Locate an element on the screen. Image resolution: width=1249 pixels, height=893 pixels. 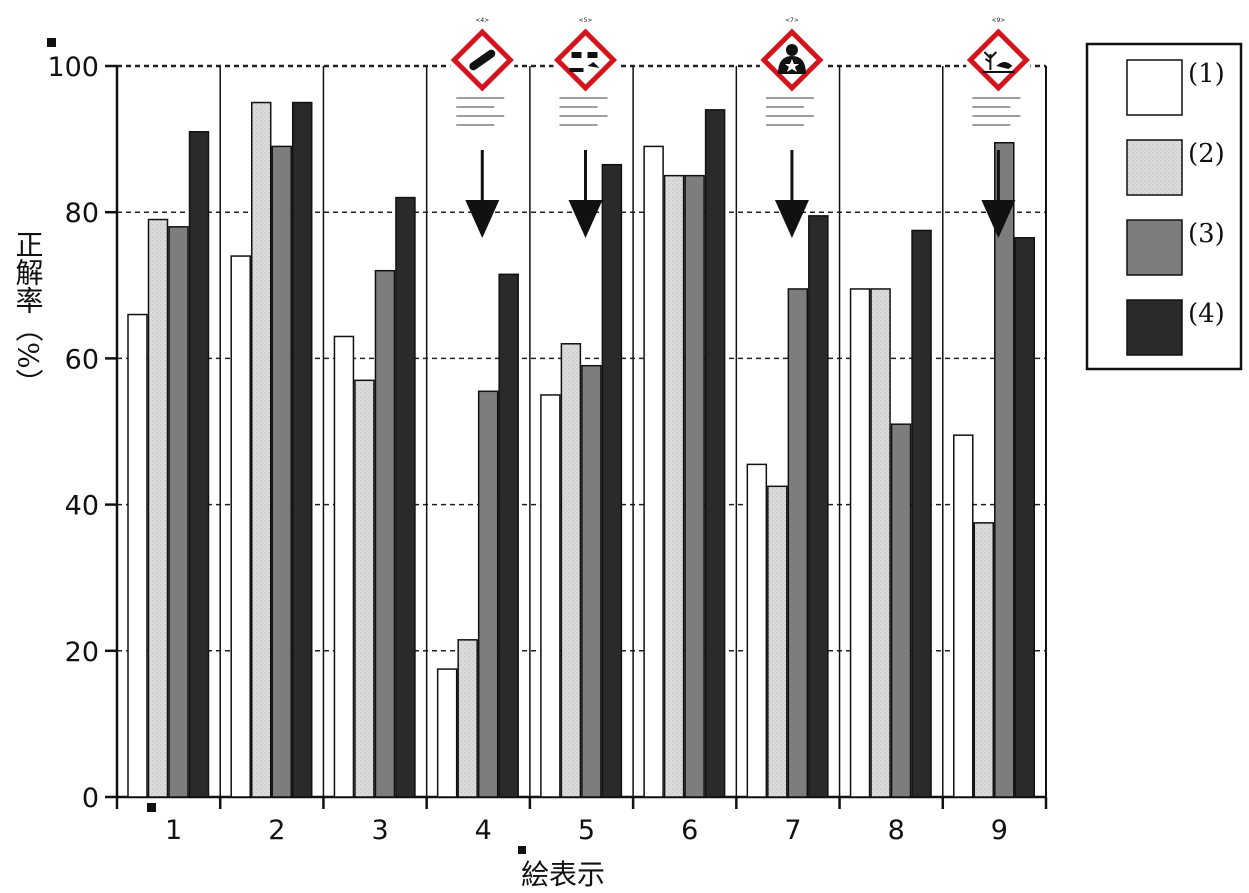
x-tick-label: 5 is located at coordinates (586, 830).